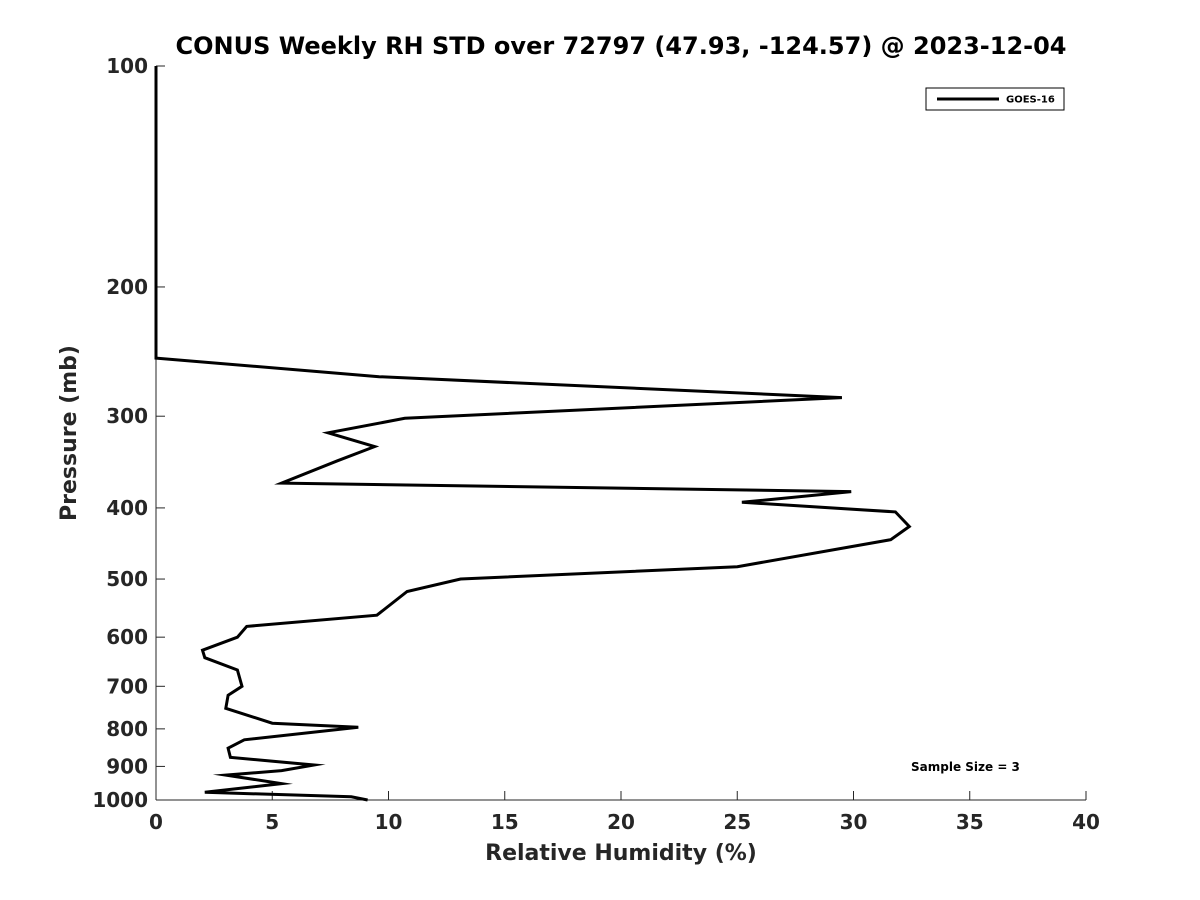 The width and height of the screenshot is (1200, 900). What do you see at coordinates (854, 822) in the screenshot?
I see `x-tick-label: 30` at bounding box center [854, 822].